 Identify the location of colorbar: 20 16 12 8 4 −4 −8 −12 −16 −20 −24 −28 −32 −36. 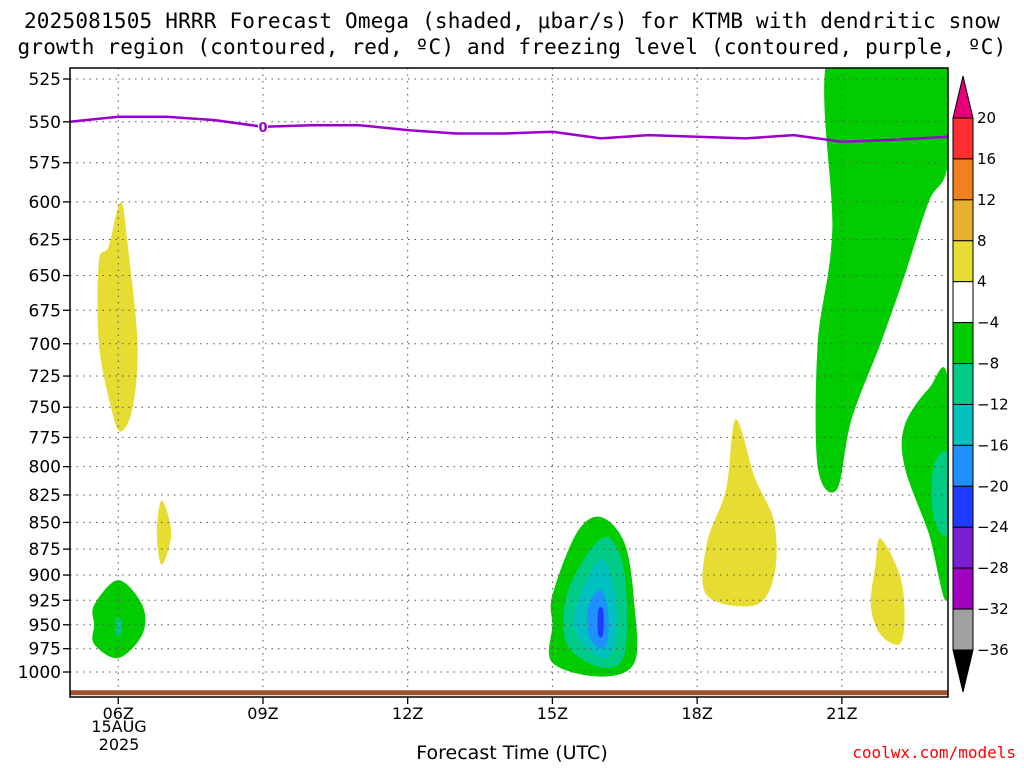
(980, 384).